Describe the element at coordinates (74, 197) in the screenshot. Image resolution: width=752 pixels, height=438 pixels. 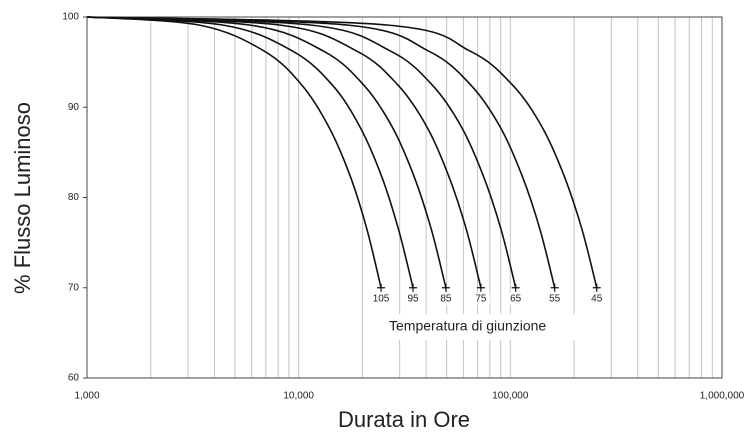
I see `y-tick-label: 80` at that location.